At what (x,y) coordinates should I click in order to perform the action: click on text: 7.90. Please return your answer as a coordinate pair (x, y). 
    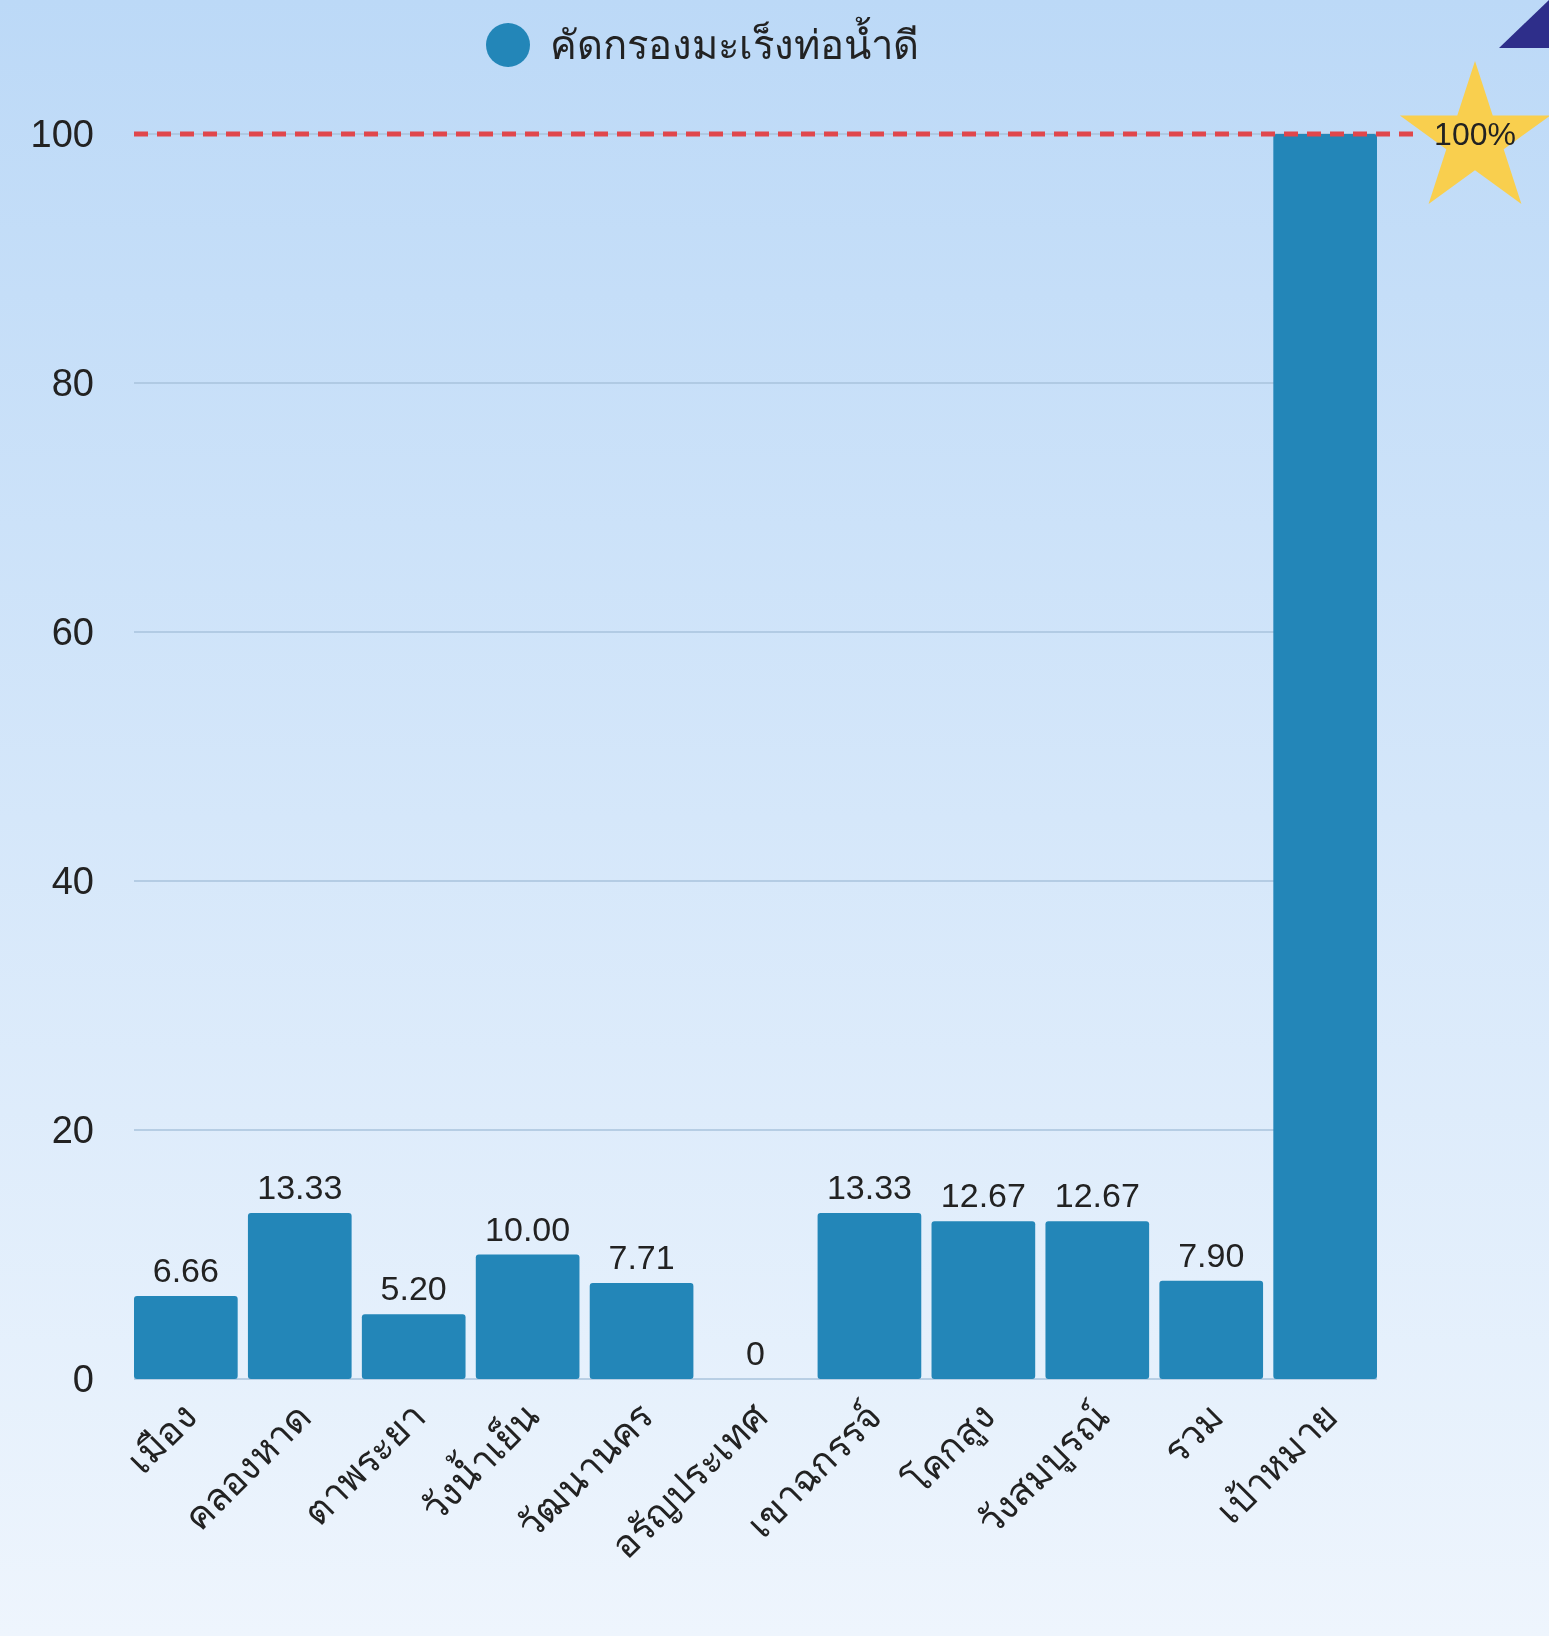
    Looking at the image, I should click on (1211, 1254).